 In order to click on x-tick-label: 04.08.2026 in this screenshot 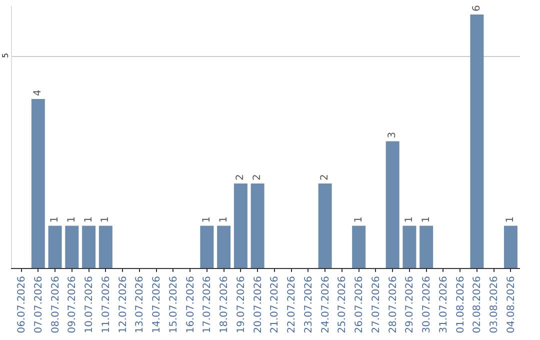, I will do `click(511, 305)`.